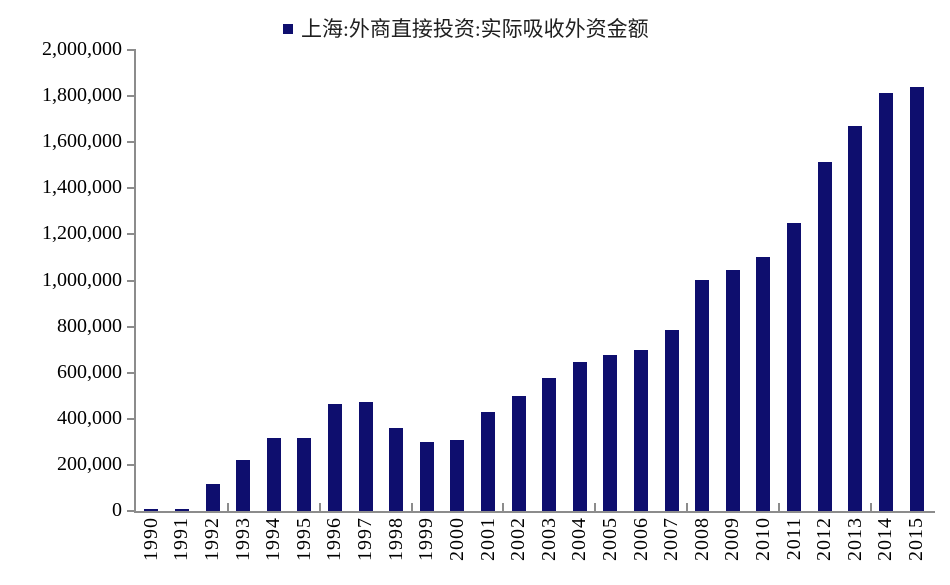  I want to click on x-label-cell-2009: 2009, so click(733, 546).